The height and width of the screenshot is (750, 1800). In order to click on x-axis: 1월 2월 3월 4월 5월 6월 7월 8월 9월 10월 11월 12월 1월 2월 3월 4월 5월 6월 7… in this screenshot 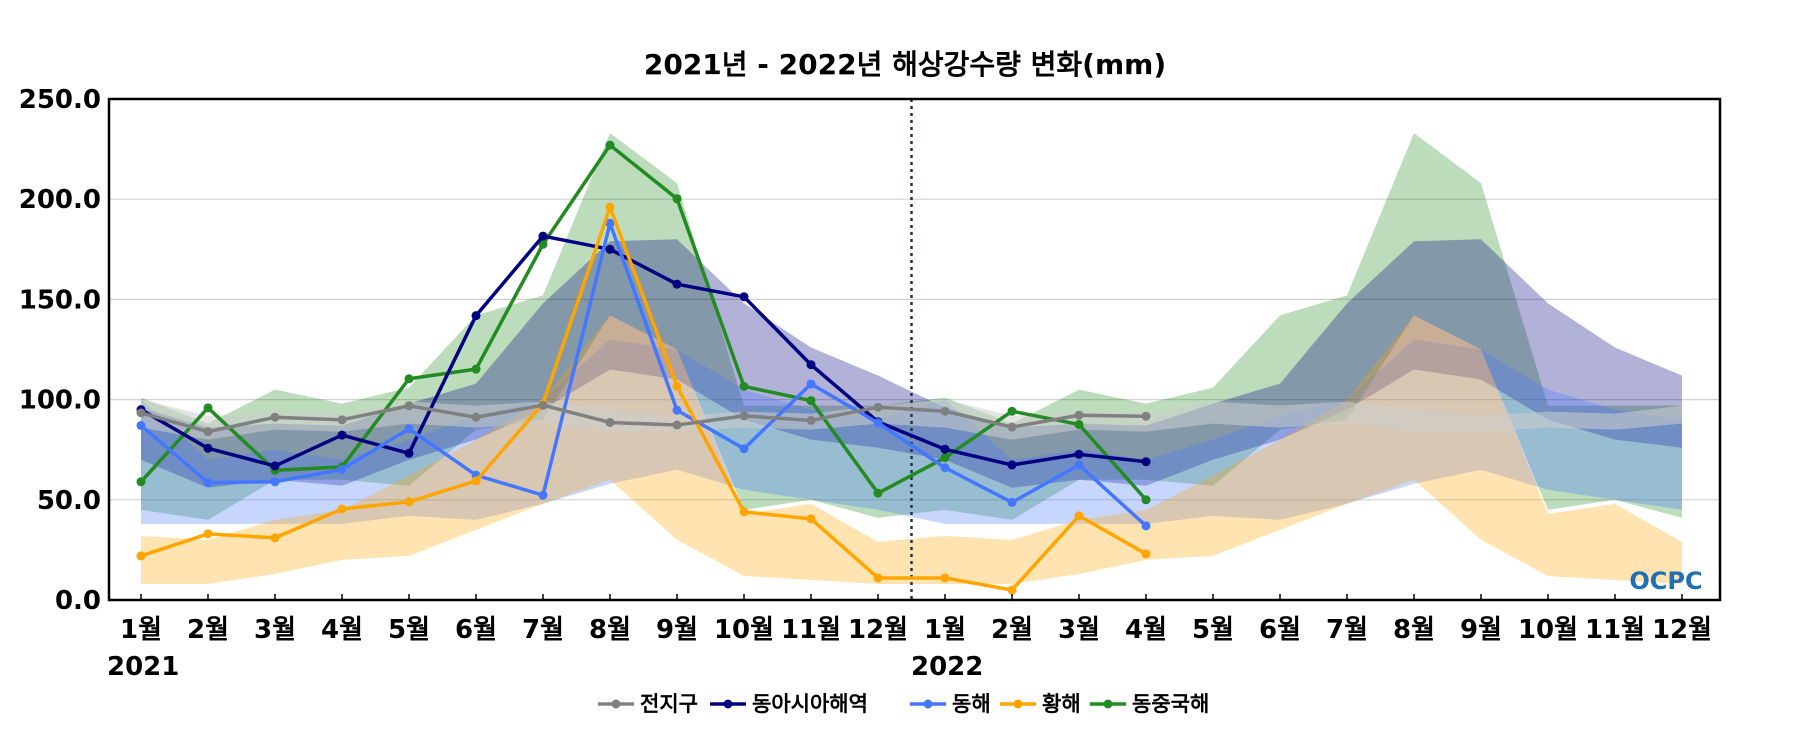, I will do `click(909, 638)`.